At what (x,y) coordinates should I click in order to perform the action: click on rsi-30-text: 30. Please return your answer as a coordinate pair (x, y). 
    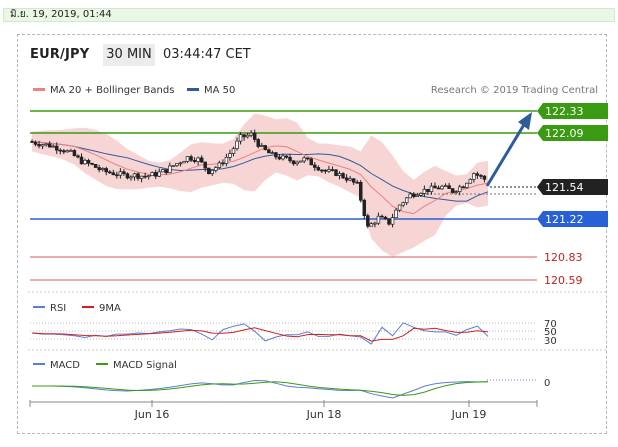
    Looking at the image, I should click on (550, 341).